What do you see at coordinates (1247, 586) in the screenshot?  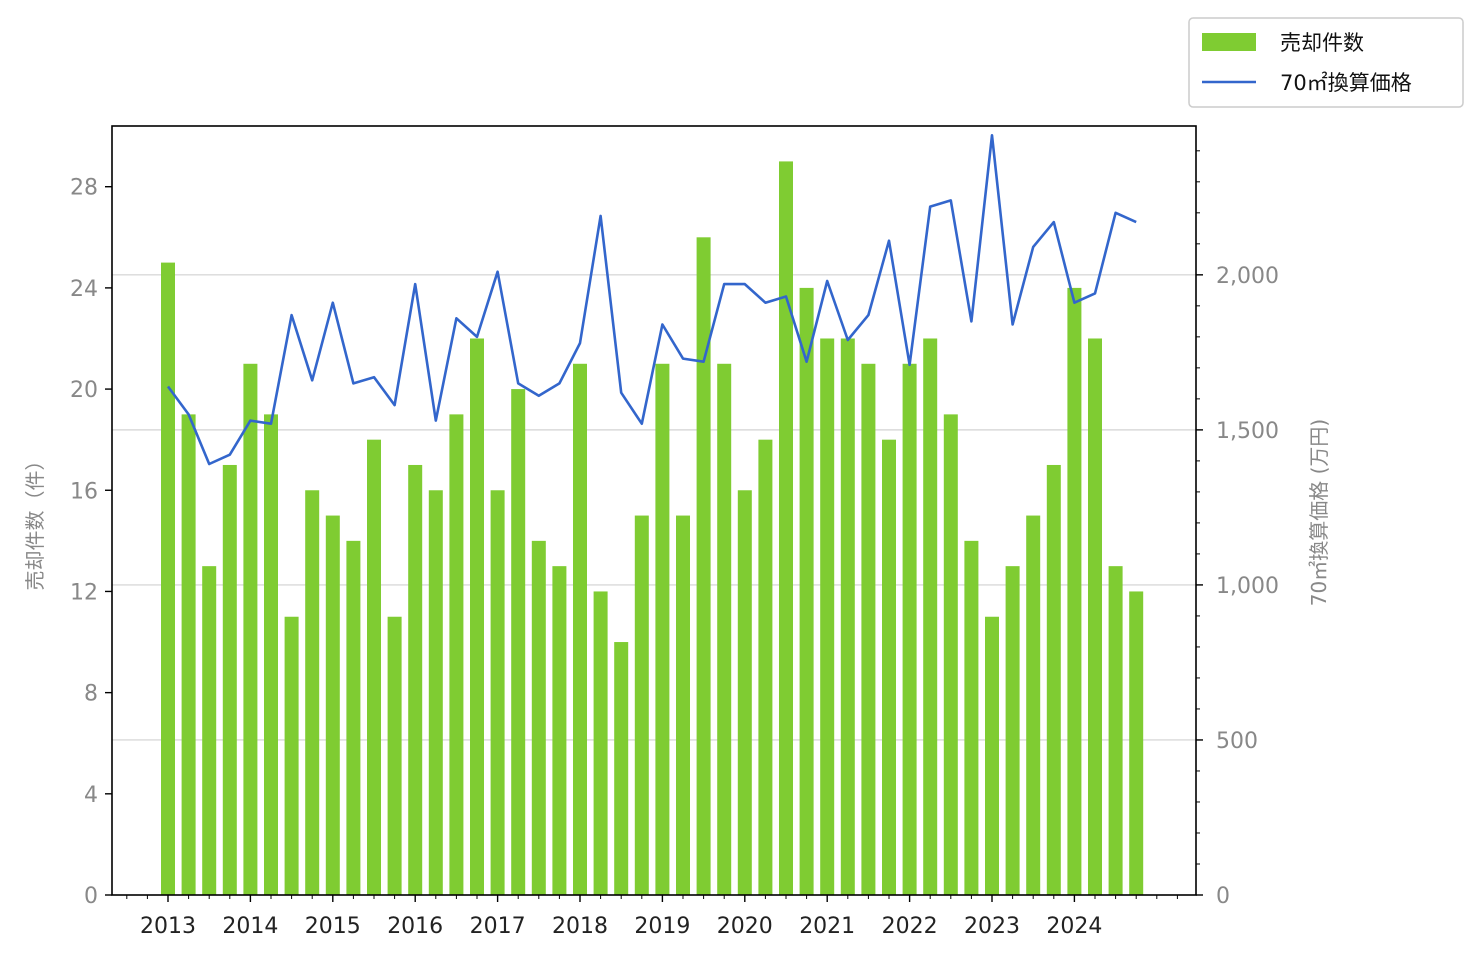 I see `right-tick-label: 1,000` at bounding box center [1247, 586].